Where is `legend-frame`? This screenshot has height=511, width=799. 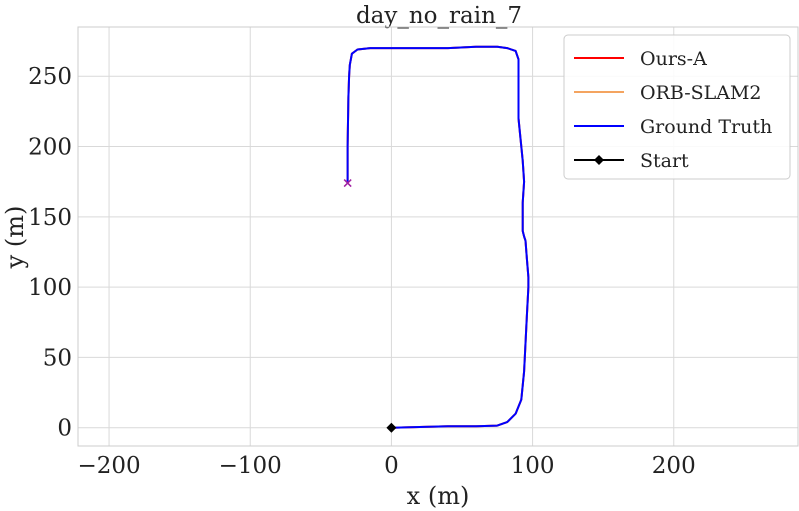 legend-frame is located at coordinates (677, 107).